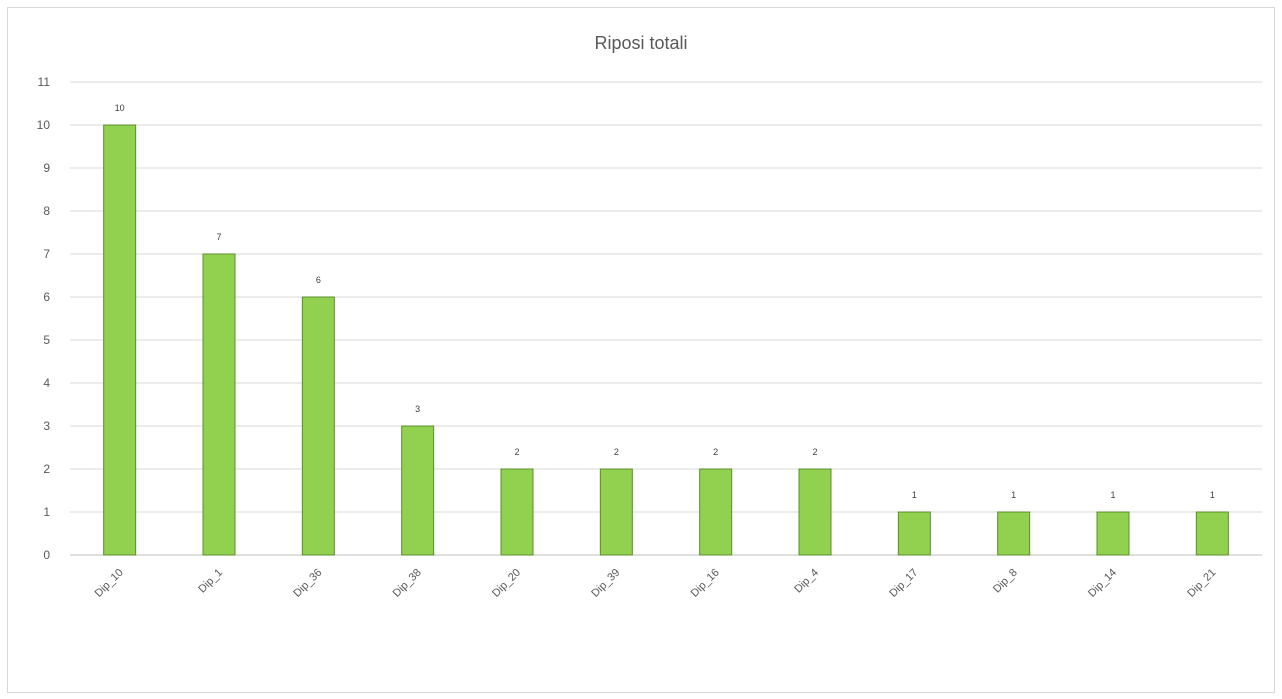 The height and width of the screenshot is (699, 1282). What do you see at coordinates (605, 583) in the screenshot?
I see `x-tick-label: Dip_39` at bounding box center [605, 583].